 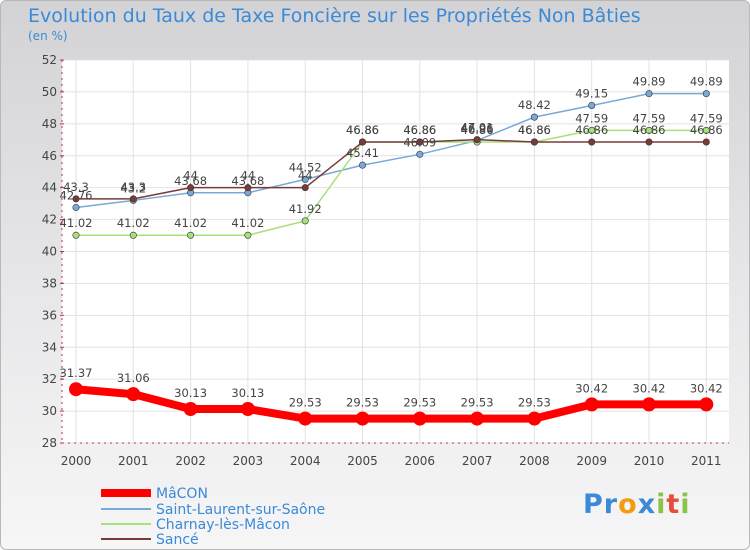 What do you see at coordinates (49, 156) in the screenshot?
I see `y-tick-label: 46` at bounding box center [49, 156].